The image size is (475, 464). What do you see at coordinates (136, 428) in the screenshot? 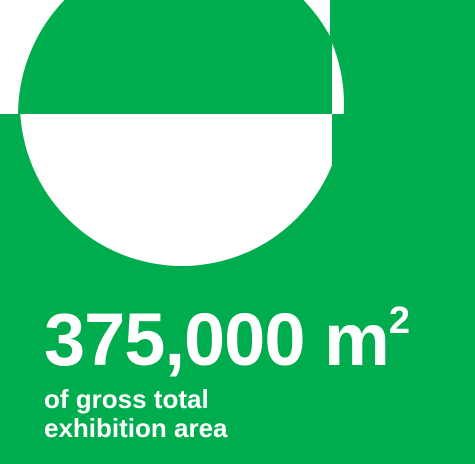
I see `caption-line-2: exhibition area` at bounding box center [136, 428].